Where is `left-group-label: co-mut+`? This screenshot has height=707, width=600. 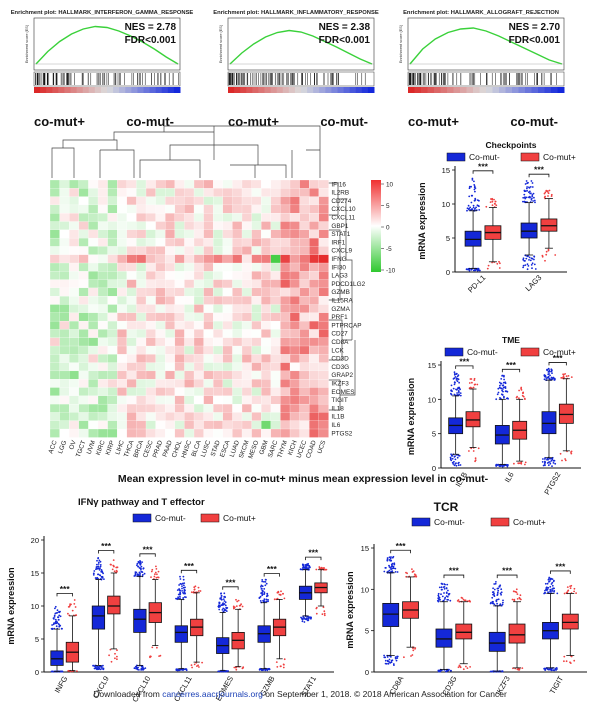
left-group-label: co-mut+ is located at coordinates (433, 121).